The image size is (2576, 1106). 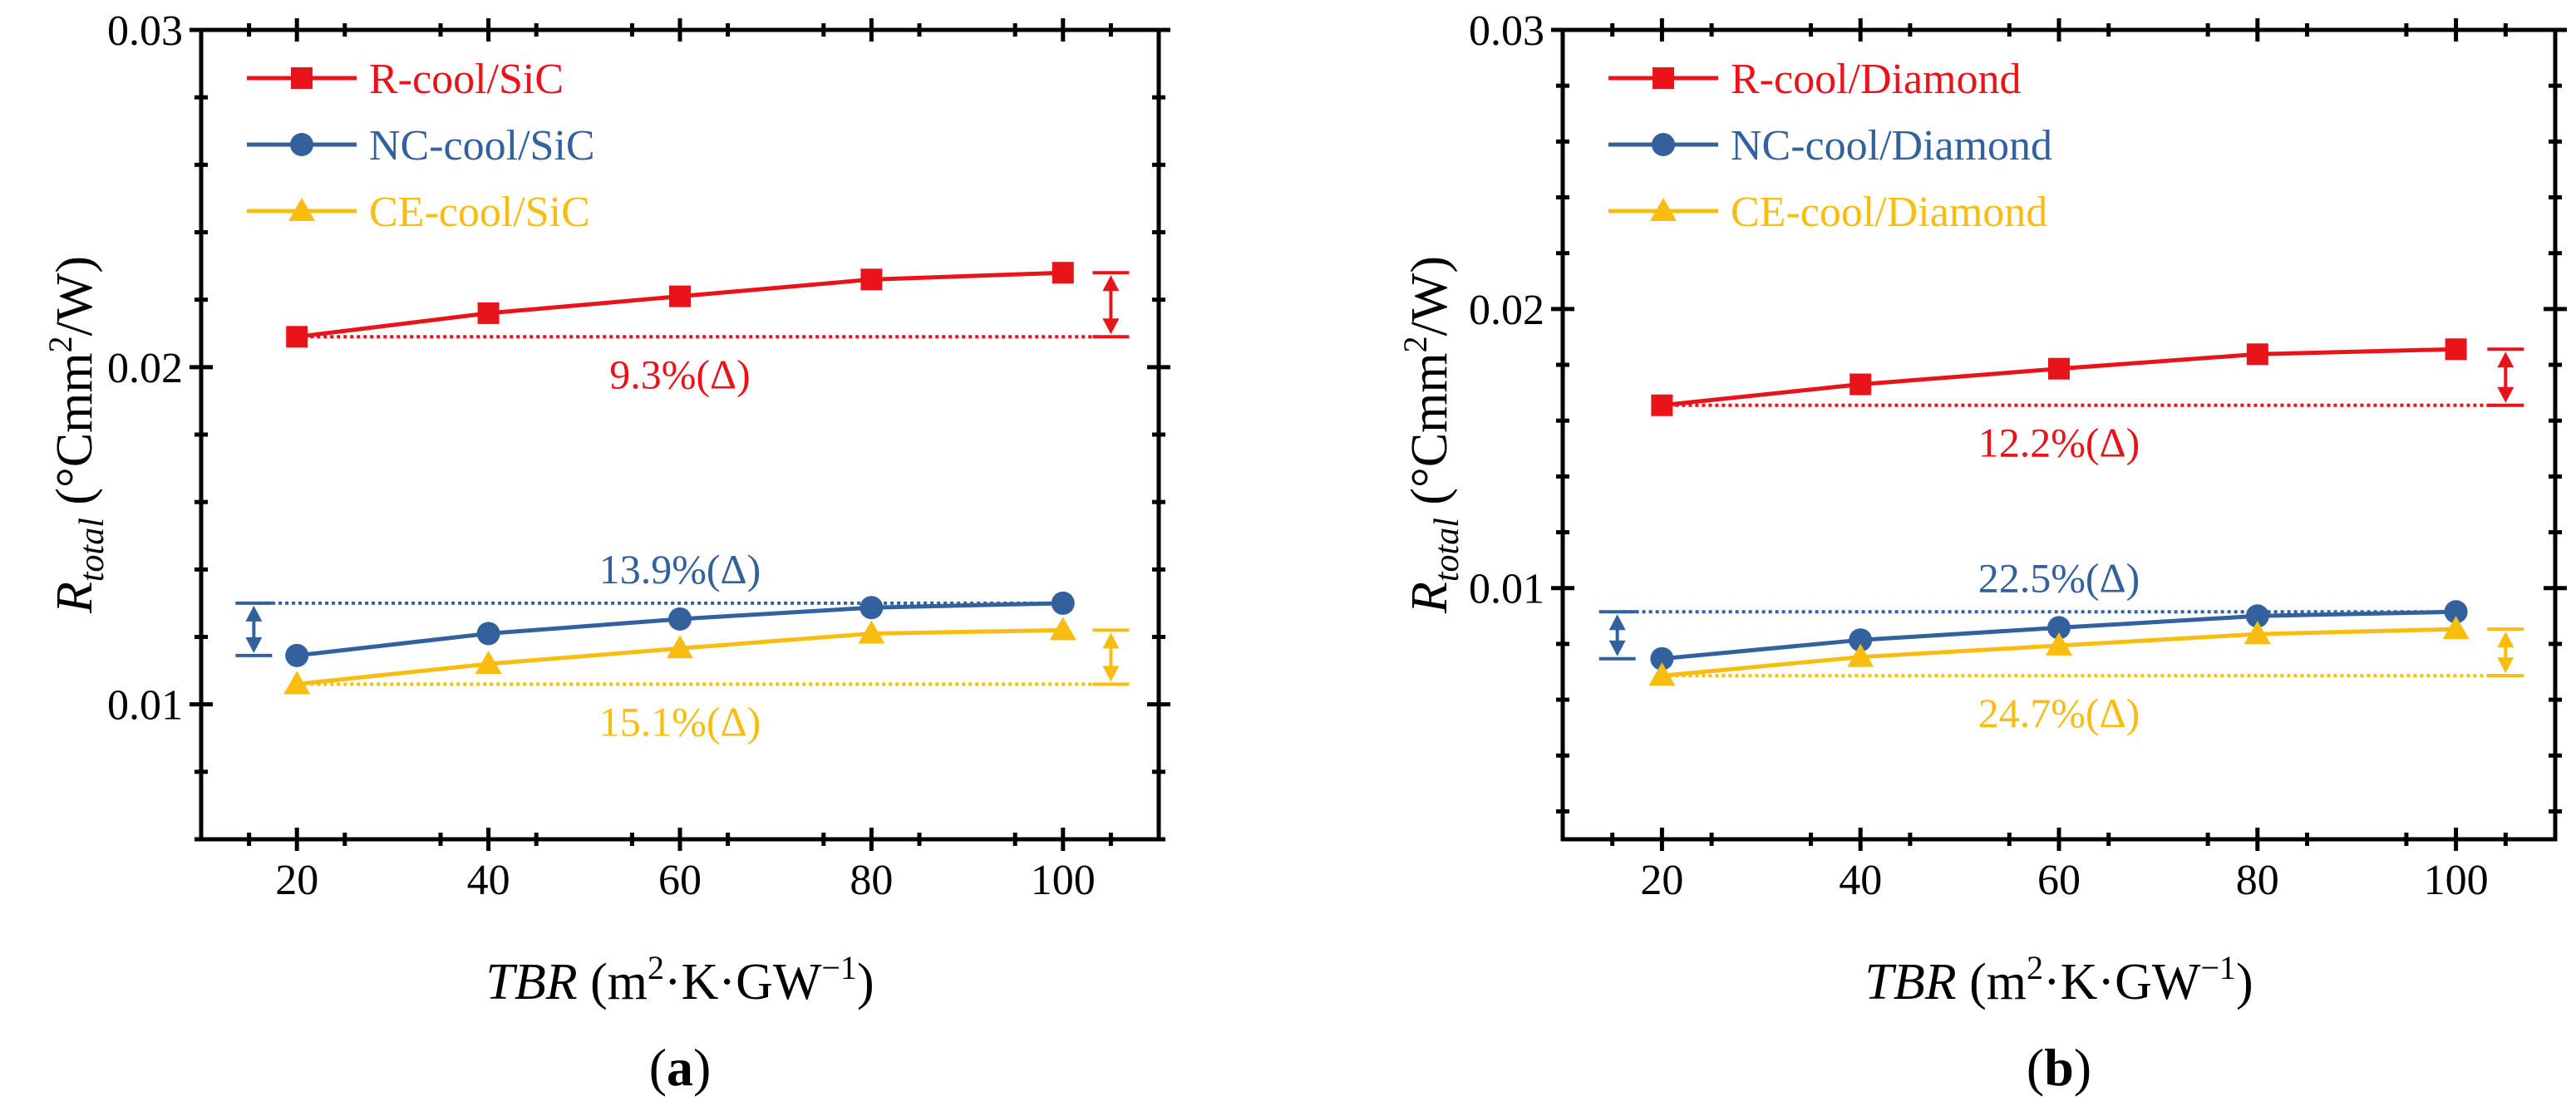 I want to click on legend-label: NC-cool/Diamond, so click(x=1891, y=146).